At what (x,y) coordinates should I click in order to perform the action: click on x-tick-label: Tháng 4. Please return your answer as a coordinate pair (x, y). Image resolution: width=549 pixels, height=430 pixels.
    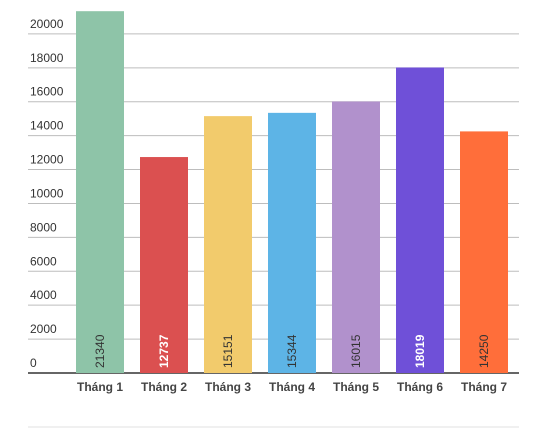
    Looking at the image, I should click on (292, 387).